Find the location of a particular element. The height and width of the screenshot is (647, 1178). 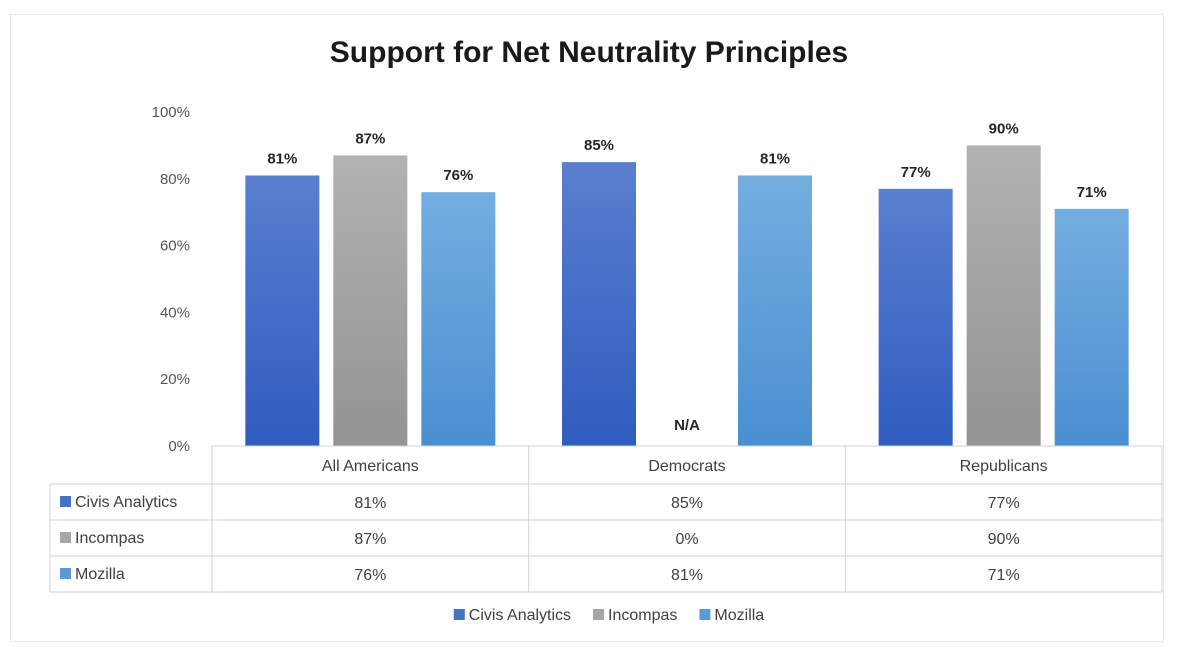

bar-data-label: 90% is located at coordinates (1004, 128).